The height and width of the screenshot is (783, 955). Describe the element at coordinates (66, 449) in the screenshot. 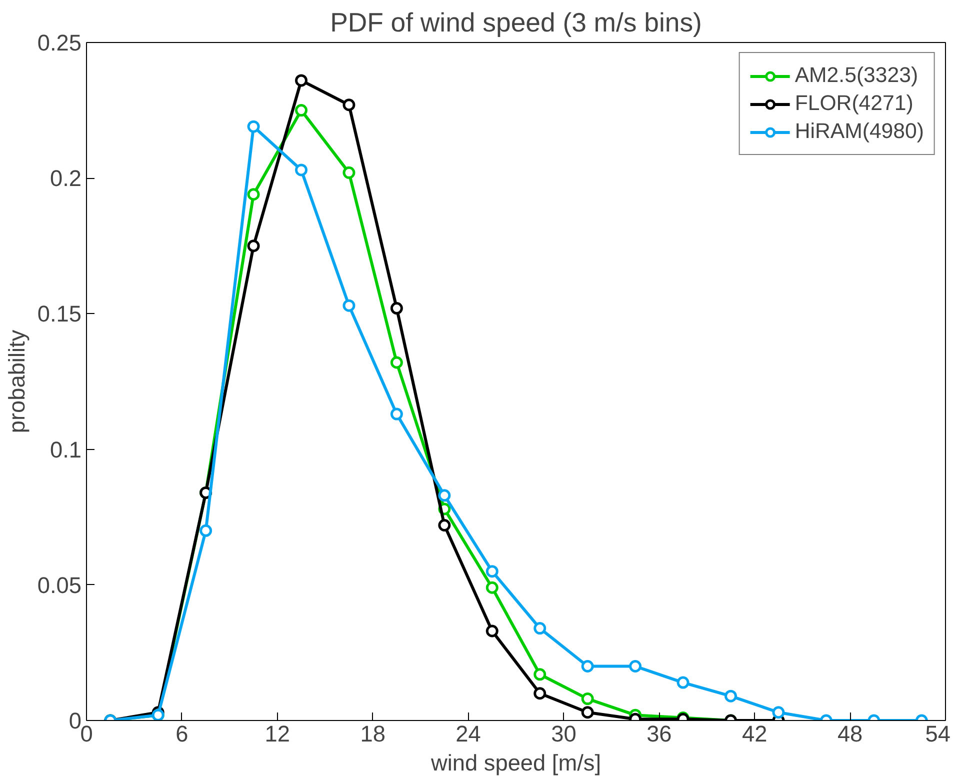

I see `y-tick-label: 0.1` at that location.